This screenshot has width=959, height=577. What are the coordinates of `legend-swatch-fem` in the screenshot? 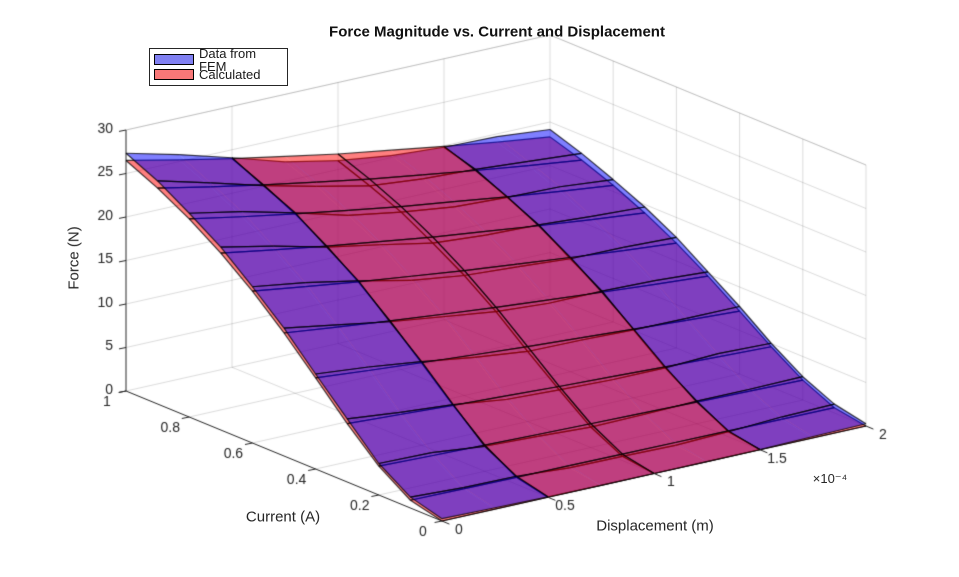 It's located at (174, 59).